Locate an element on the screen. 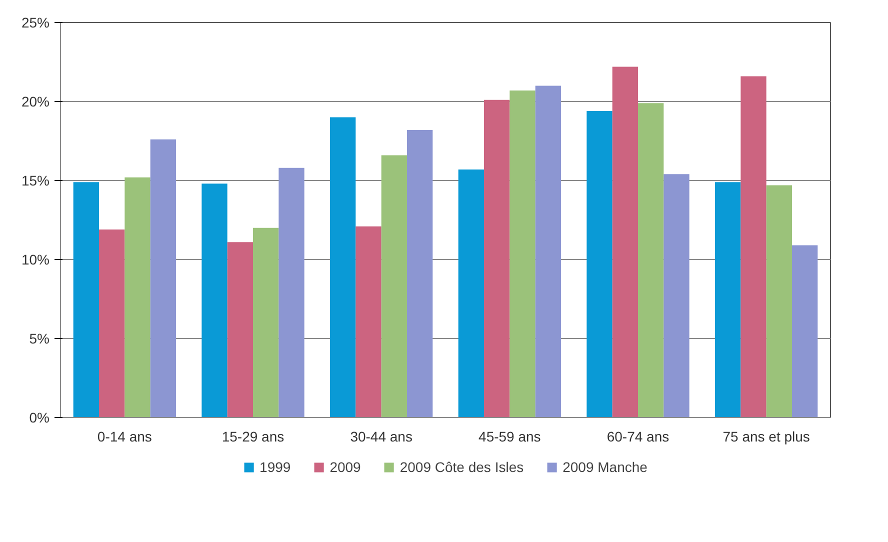  x-tick-label: 15-29 ans is located at coordinates (253, 436).